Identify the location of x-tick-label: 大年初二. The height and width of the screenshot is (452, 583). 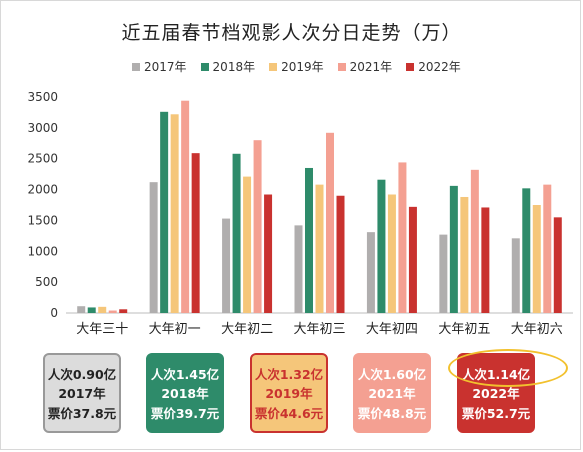
(247, 329).